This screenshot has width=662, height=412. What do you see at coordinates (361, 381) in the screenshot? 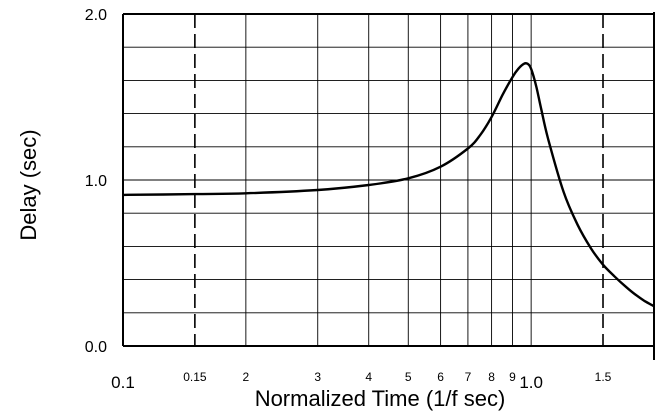
I see `x-tick-labels: 0.1 0.15 2 3 4 5 6 7 8 9 1.0 1.5` at bounding box center [361, 381].